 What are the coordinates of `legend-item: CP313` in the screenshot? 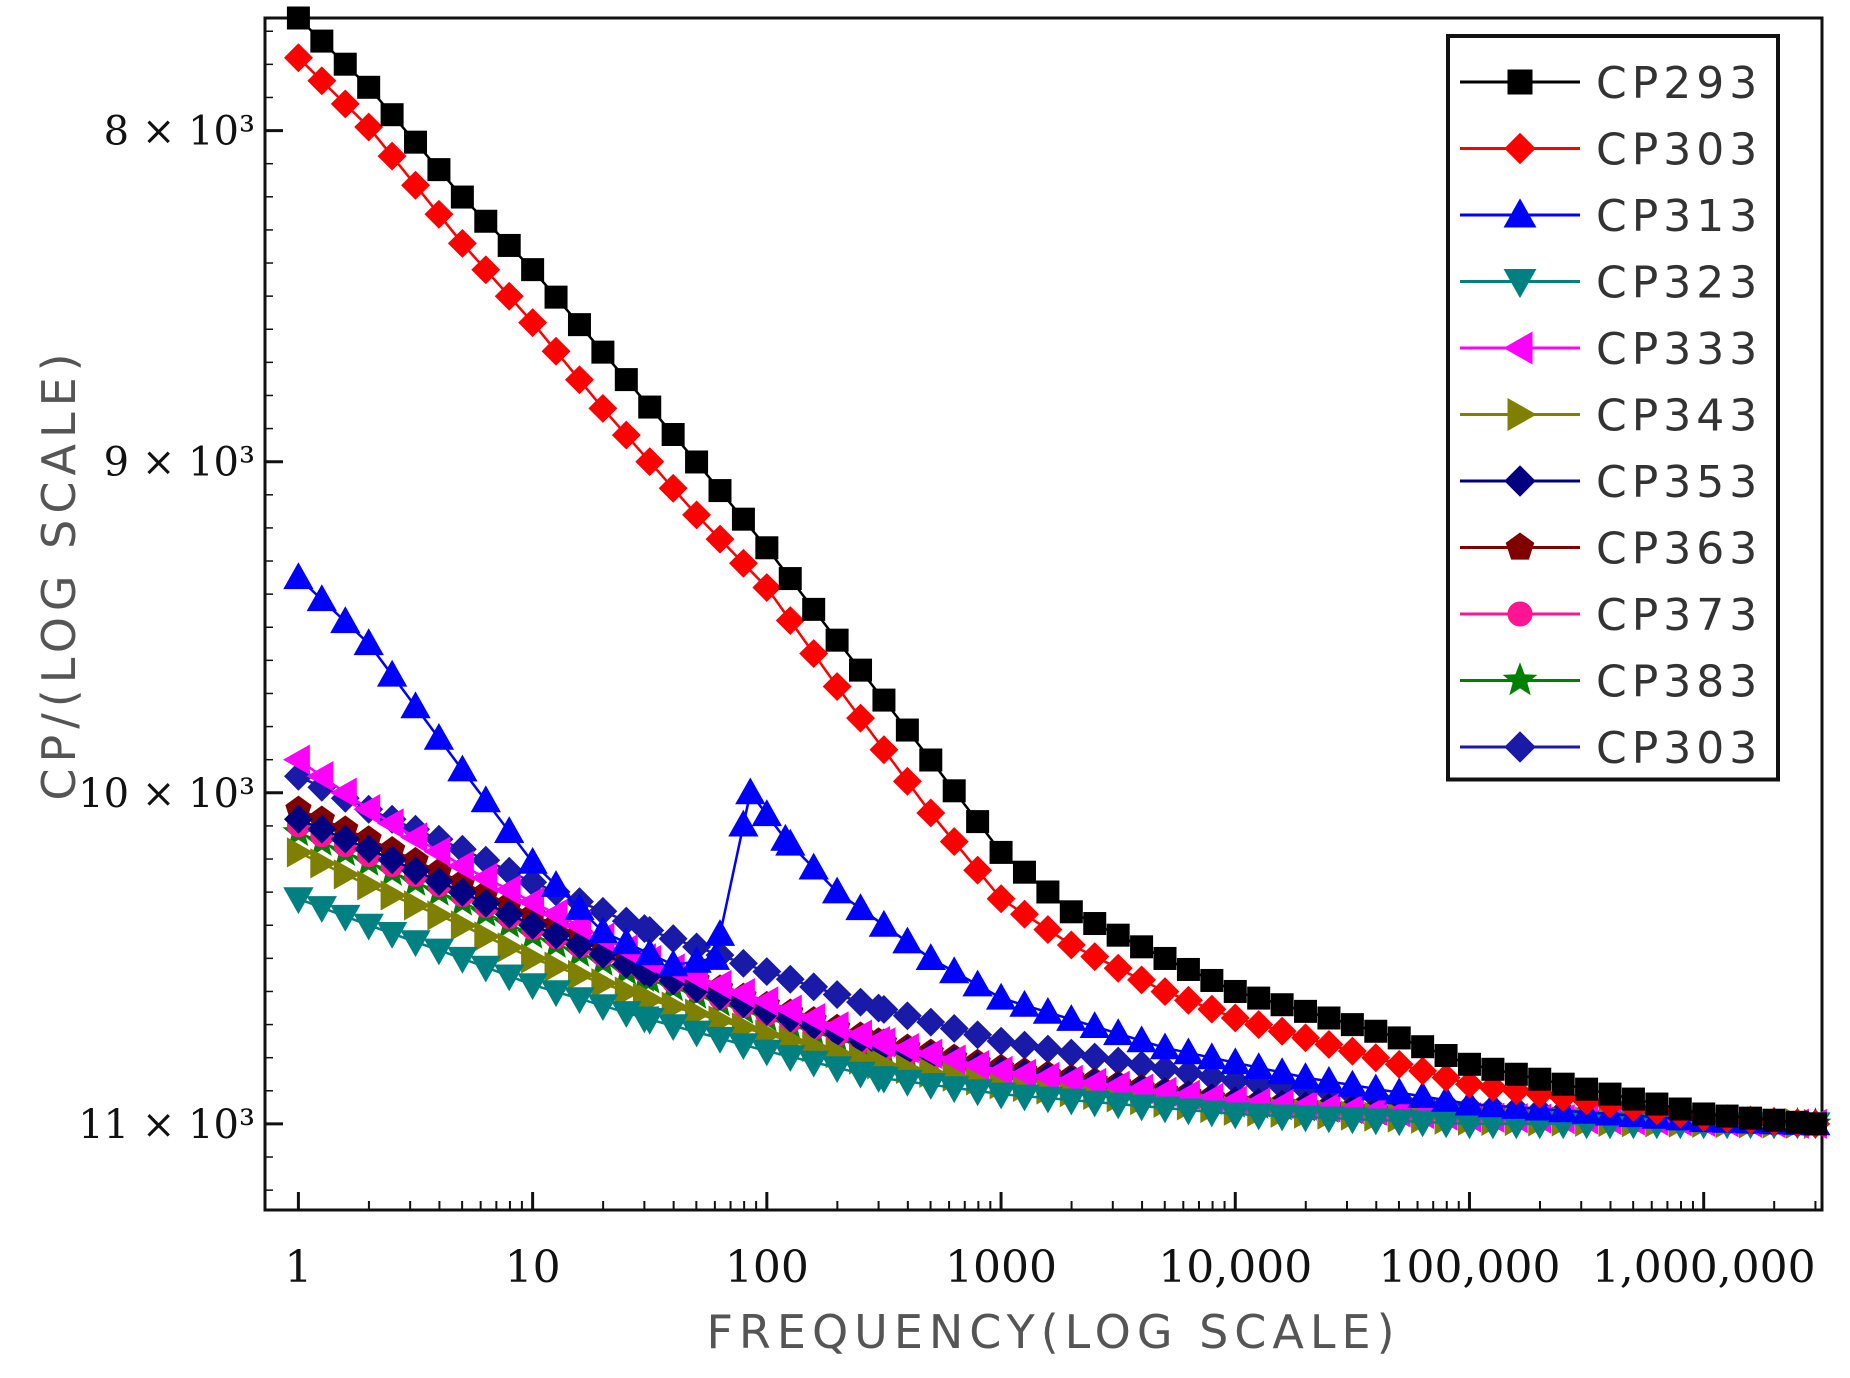 It's located at (1611, 216).